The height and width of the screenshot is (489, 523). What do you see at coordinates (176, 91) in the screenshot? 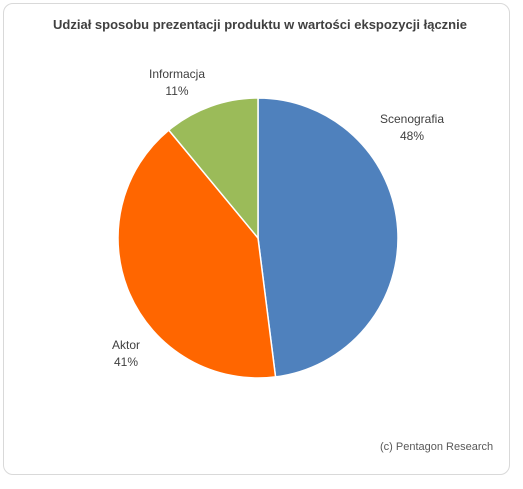
I see `slice-percent-informacja: 11%` at bounding box center [176, 91].